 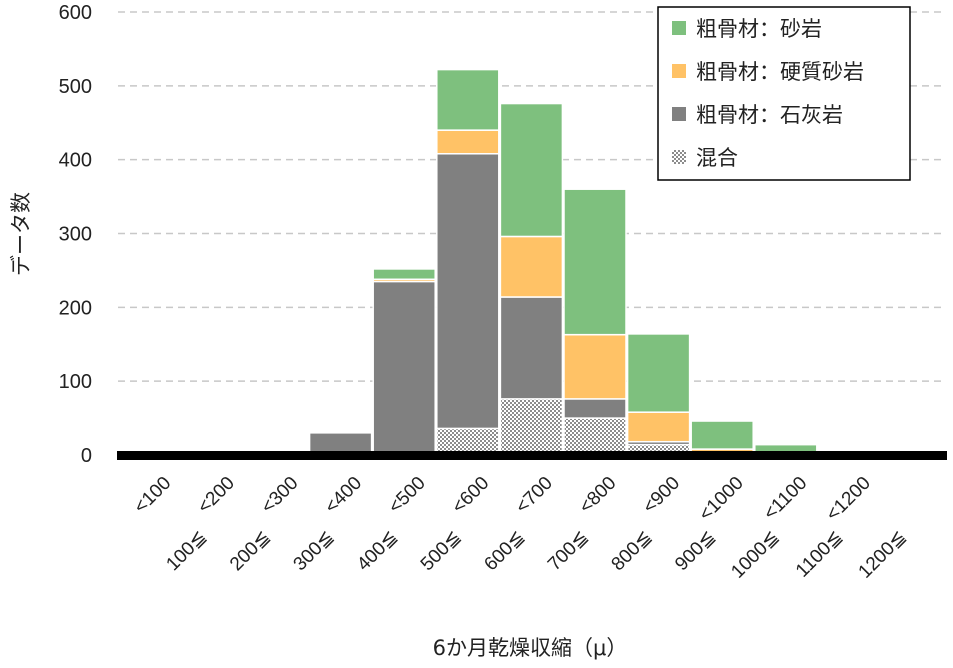 What do you see at coordinates (75, 161) in the screenshot?
I see `y-tick-label: 400` at bounding box center [75, 161].